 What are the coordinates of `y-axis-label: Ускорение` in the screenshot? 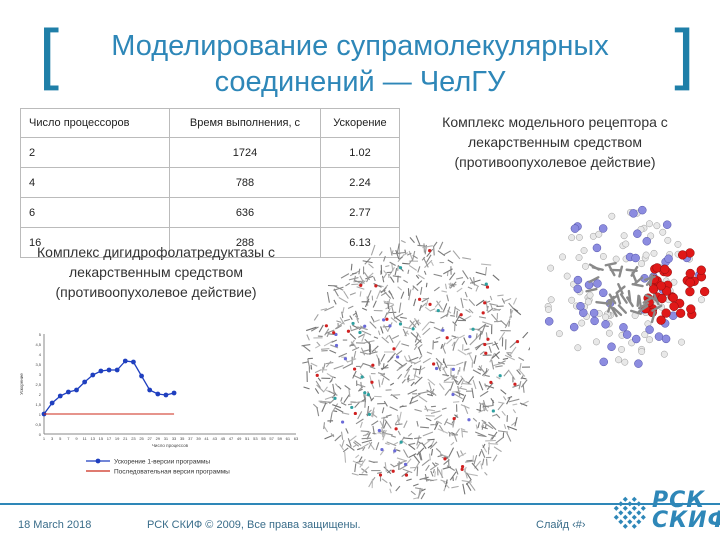 It's located at (21, 384).